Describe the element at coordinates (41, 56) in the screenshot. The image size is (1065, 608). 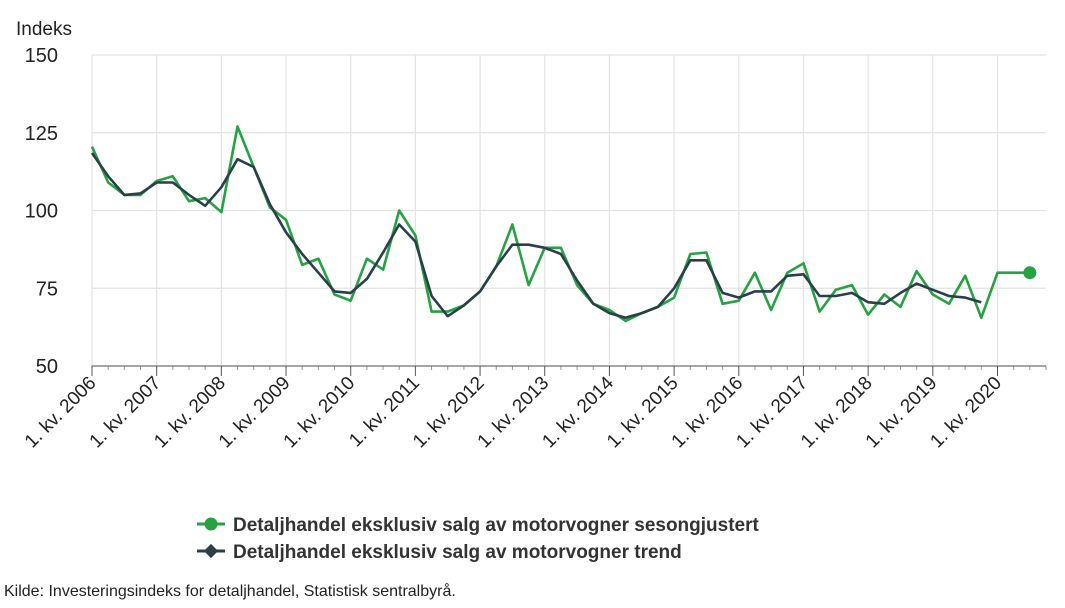
I see `y-tick-label: 150` at that location.